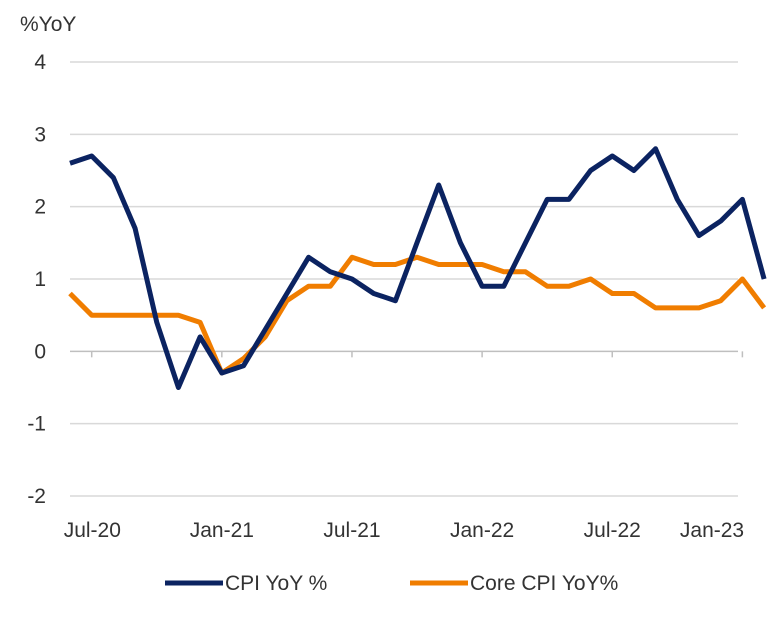 This screenshot has height=619, width=768. Describe the element at coordinates (40, 134) in the screenshot. I see `y-tick-label: 3` at that location.